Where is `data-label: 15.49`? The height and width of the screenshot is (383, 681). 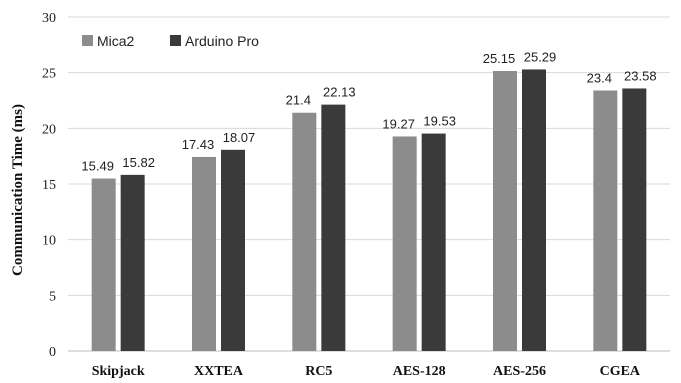
data-label: 15.49 is located at coordinates (97, 166).